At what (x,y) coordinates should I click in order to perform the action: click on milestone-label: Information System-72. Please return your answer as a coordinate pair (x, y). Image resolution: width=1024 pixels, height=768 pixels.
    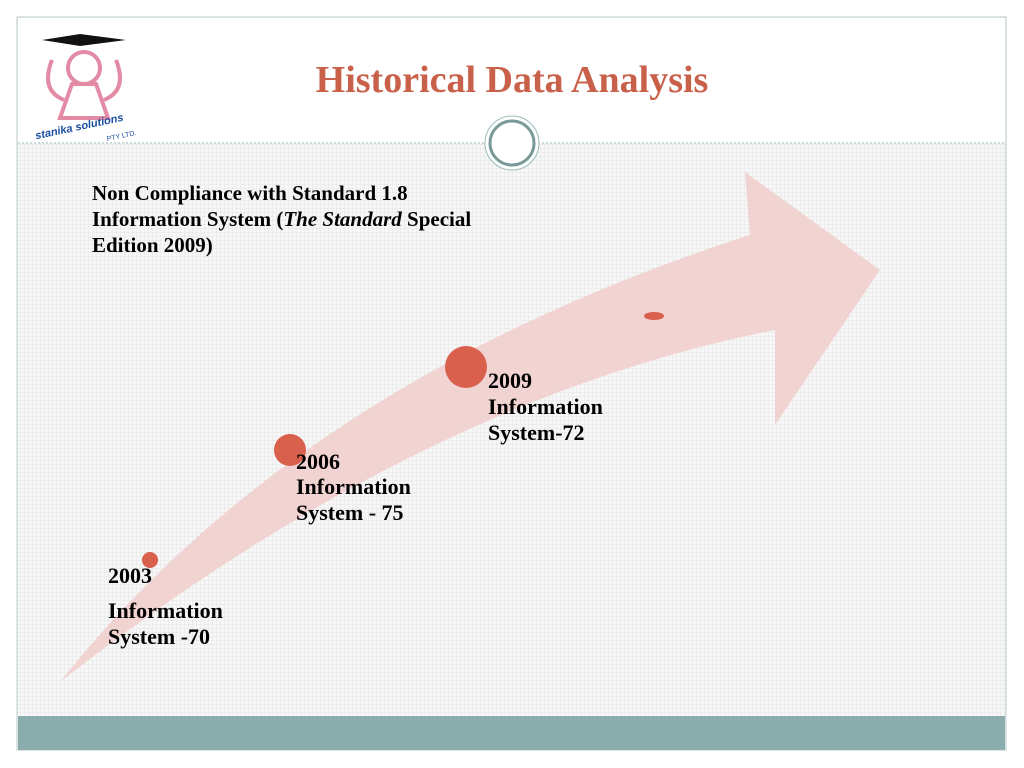
    Looking at the image, I should click on (545, 419).